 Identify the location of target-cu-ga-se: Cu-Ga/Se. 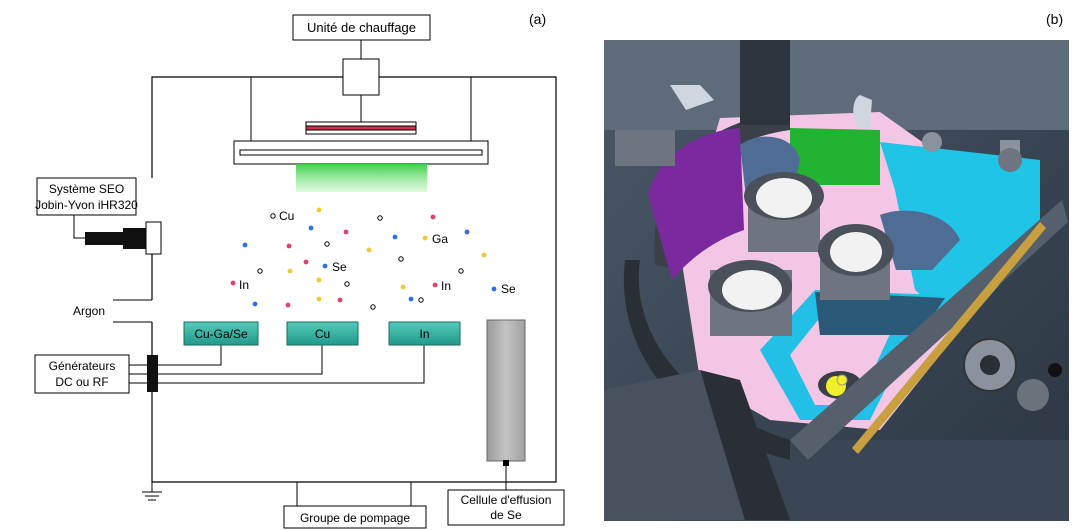
(221, 333).